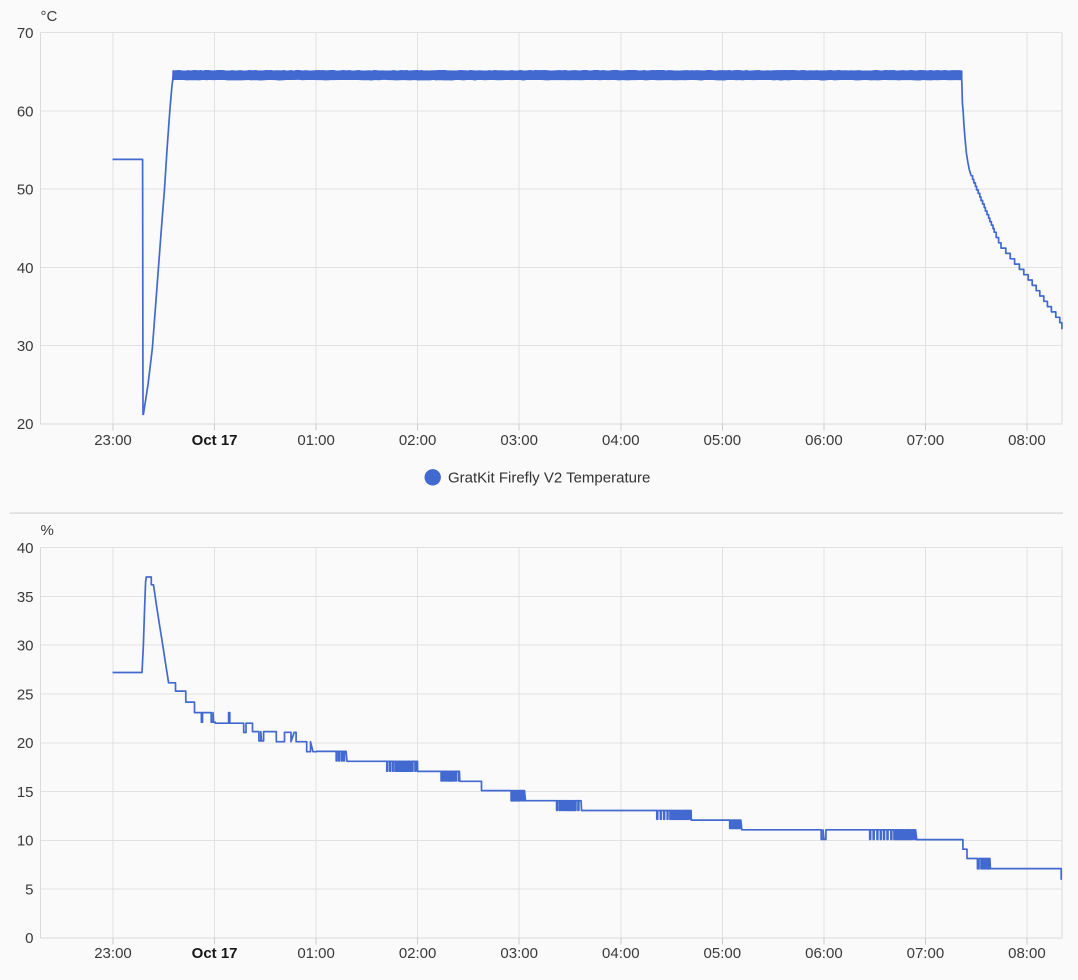  I want to click on svg-text: 50, so click(25, 190).